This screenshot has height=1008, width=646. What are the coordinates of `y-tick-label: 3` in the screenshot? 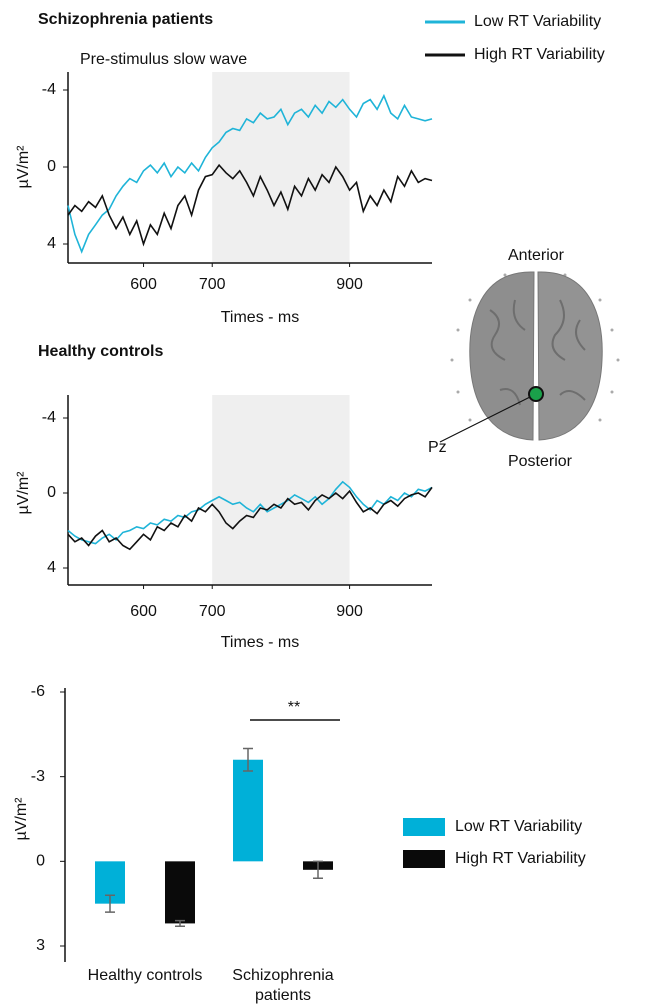 It's located at (40, 945).